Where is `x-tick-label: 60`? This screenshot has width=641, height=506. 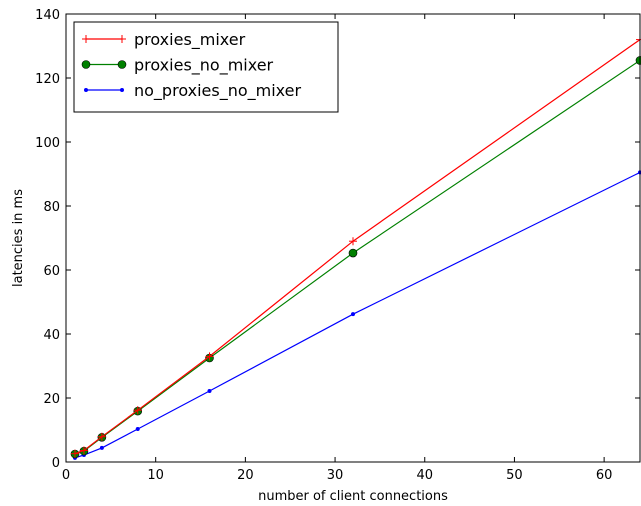
x-tick-label: 60 is located at coordinates (604, 475).